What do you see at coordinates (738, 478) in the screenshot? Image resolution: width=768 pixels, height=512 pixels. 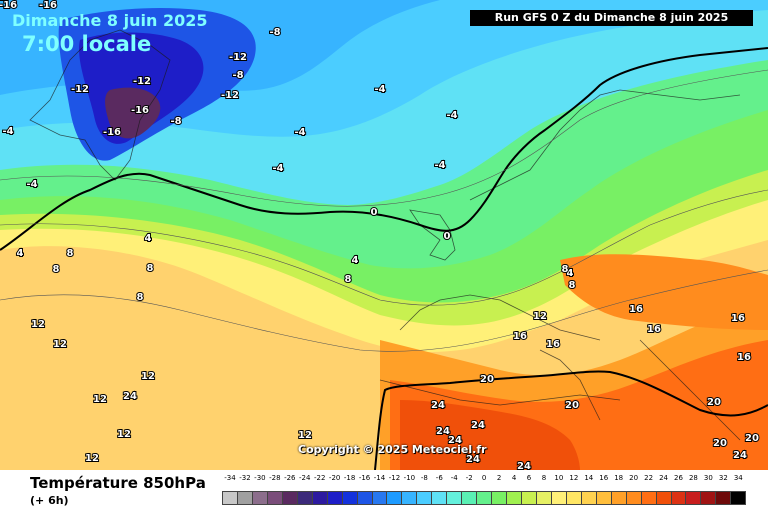 I see `legend-tick: 34` at bounding box center [738, 478].